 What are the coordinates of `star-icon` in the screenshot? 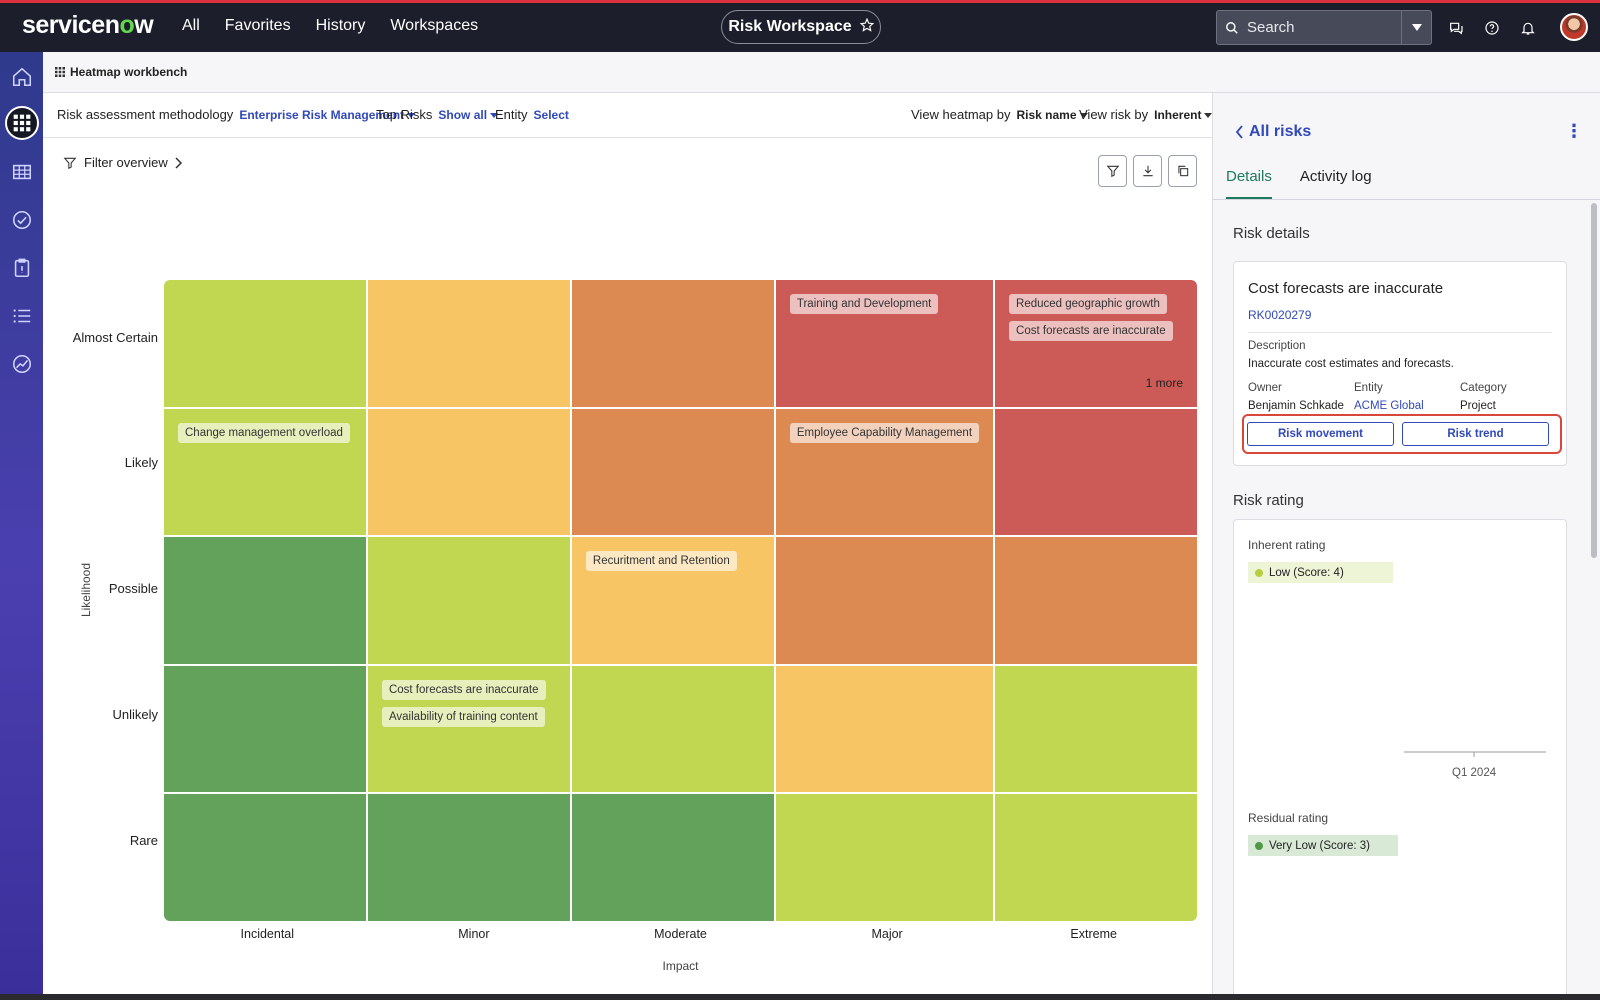 It's located at (866, 27).